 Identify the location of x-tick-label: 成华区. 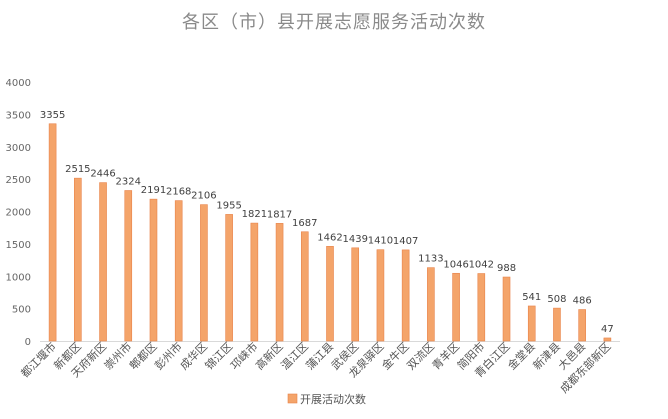
(193, 355).